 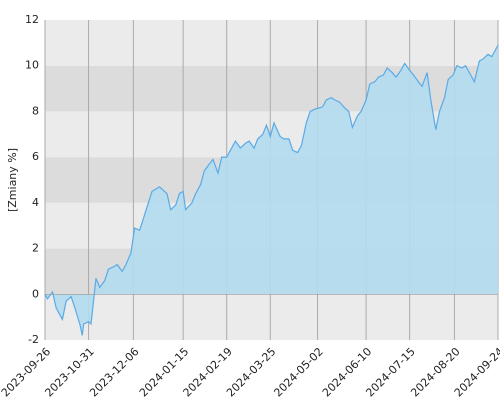 I want to click on y-tick-label: 0, so click(x=35, y=293).